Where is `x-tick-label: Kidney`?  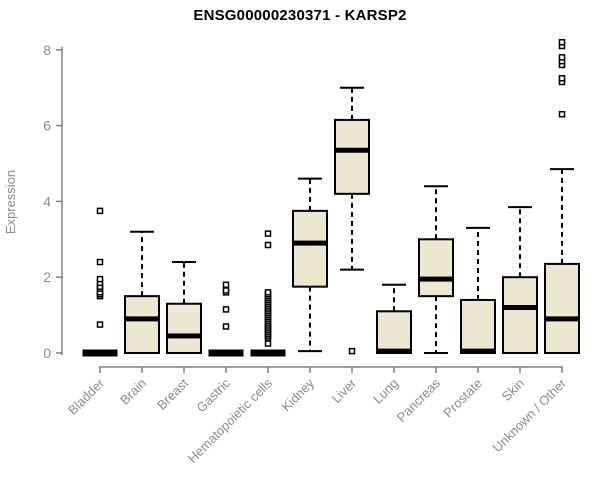
x-tick-label: Kidney is located at coordinates (297, 394).